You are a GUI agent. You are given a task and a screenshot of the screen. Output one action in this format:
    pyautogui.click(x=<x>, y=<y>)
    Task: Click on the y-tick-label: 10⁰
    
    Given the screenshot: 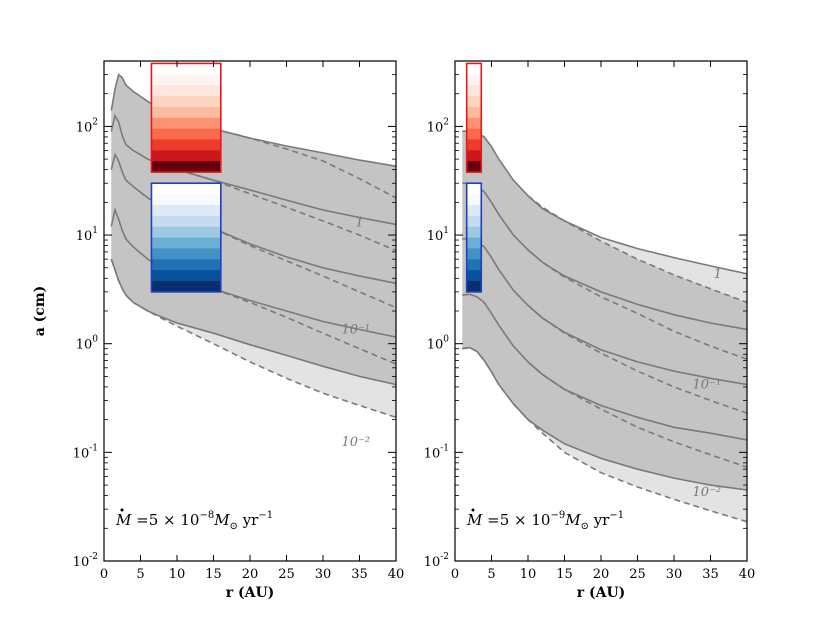 What is the action you would take?
    pyautogui.click(x=87, y=344)
    